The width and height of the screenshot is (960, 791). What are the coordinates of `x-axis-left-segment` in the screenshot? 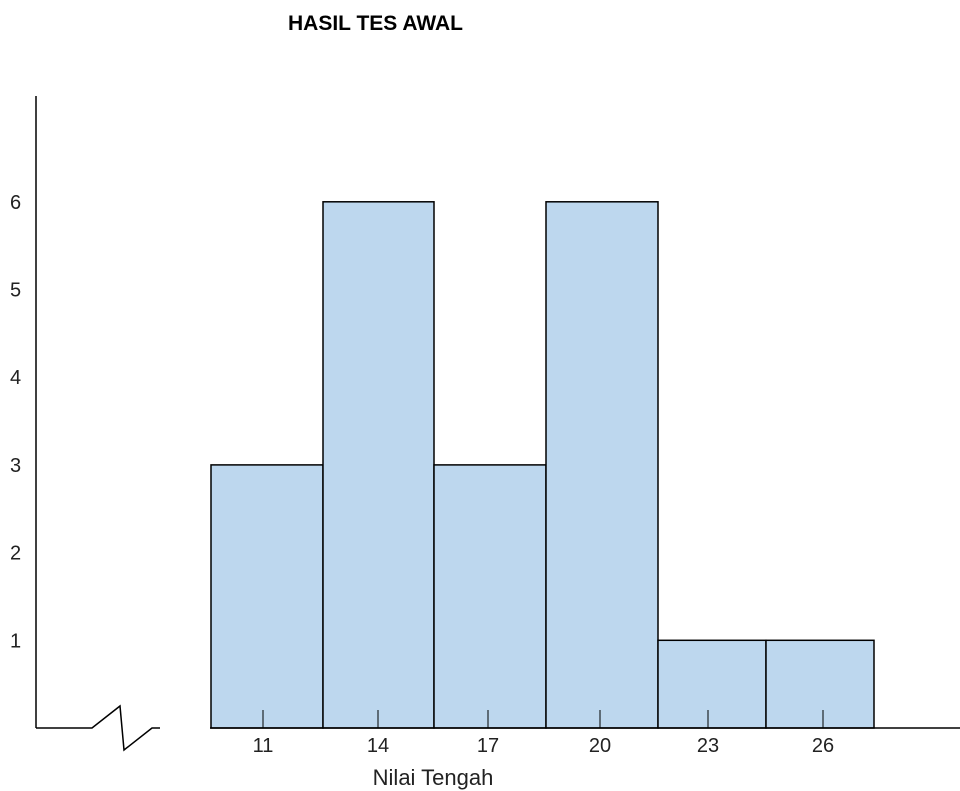 It's located at (98, 728).